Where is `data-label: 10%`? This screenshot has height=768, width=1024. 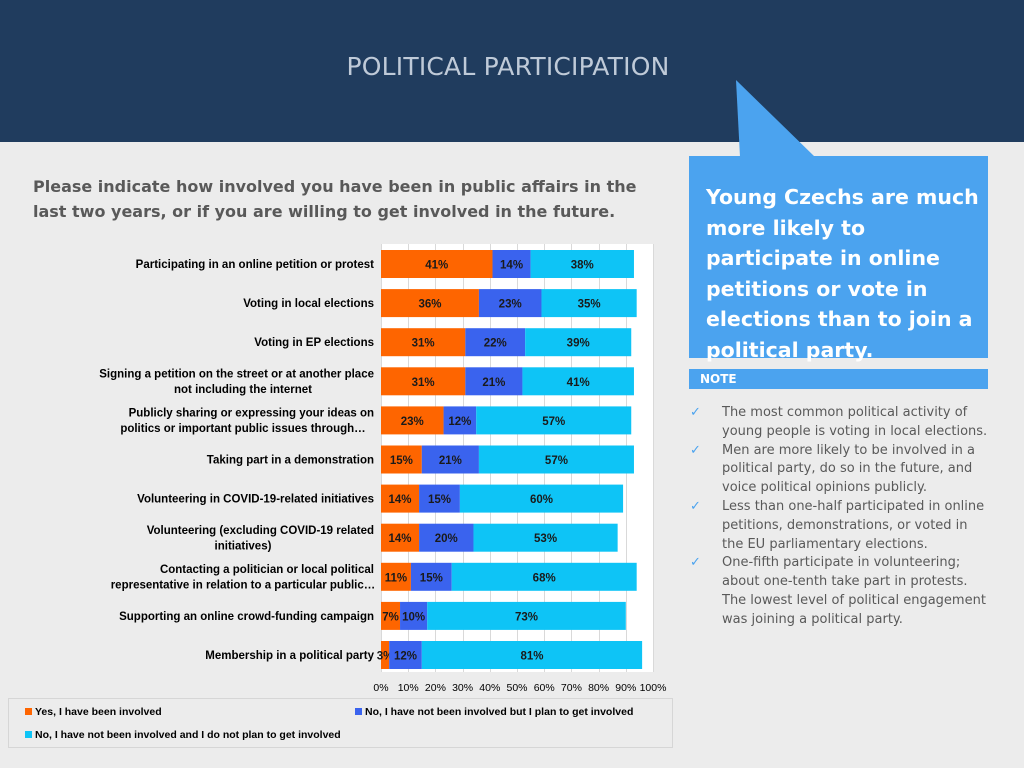
data-label: 10% is located at coordinates (413, 617).